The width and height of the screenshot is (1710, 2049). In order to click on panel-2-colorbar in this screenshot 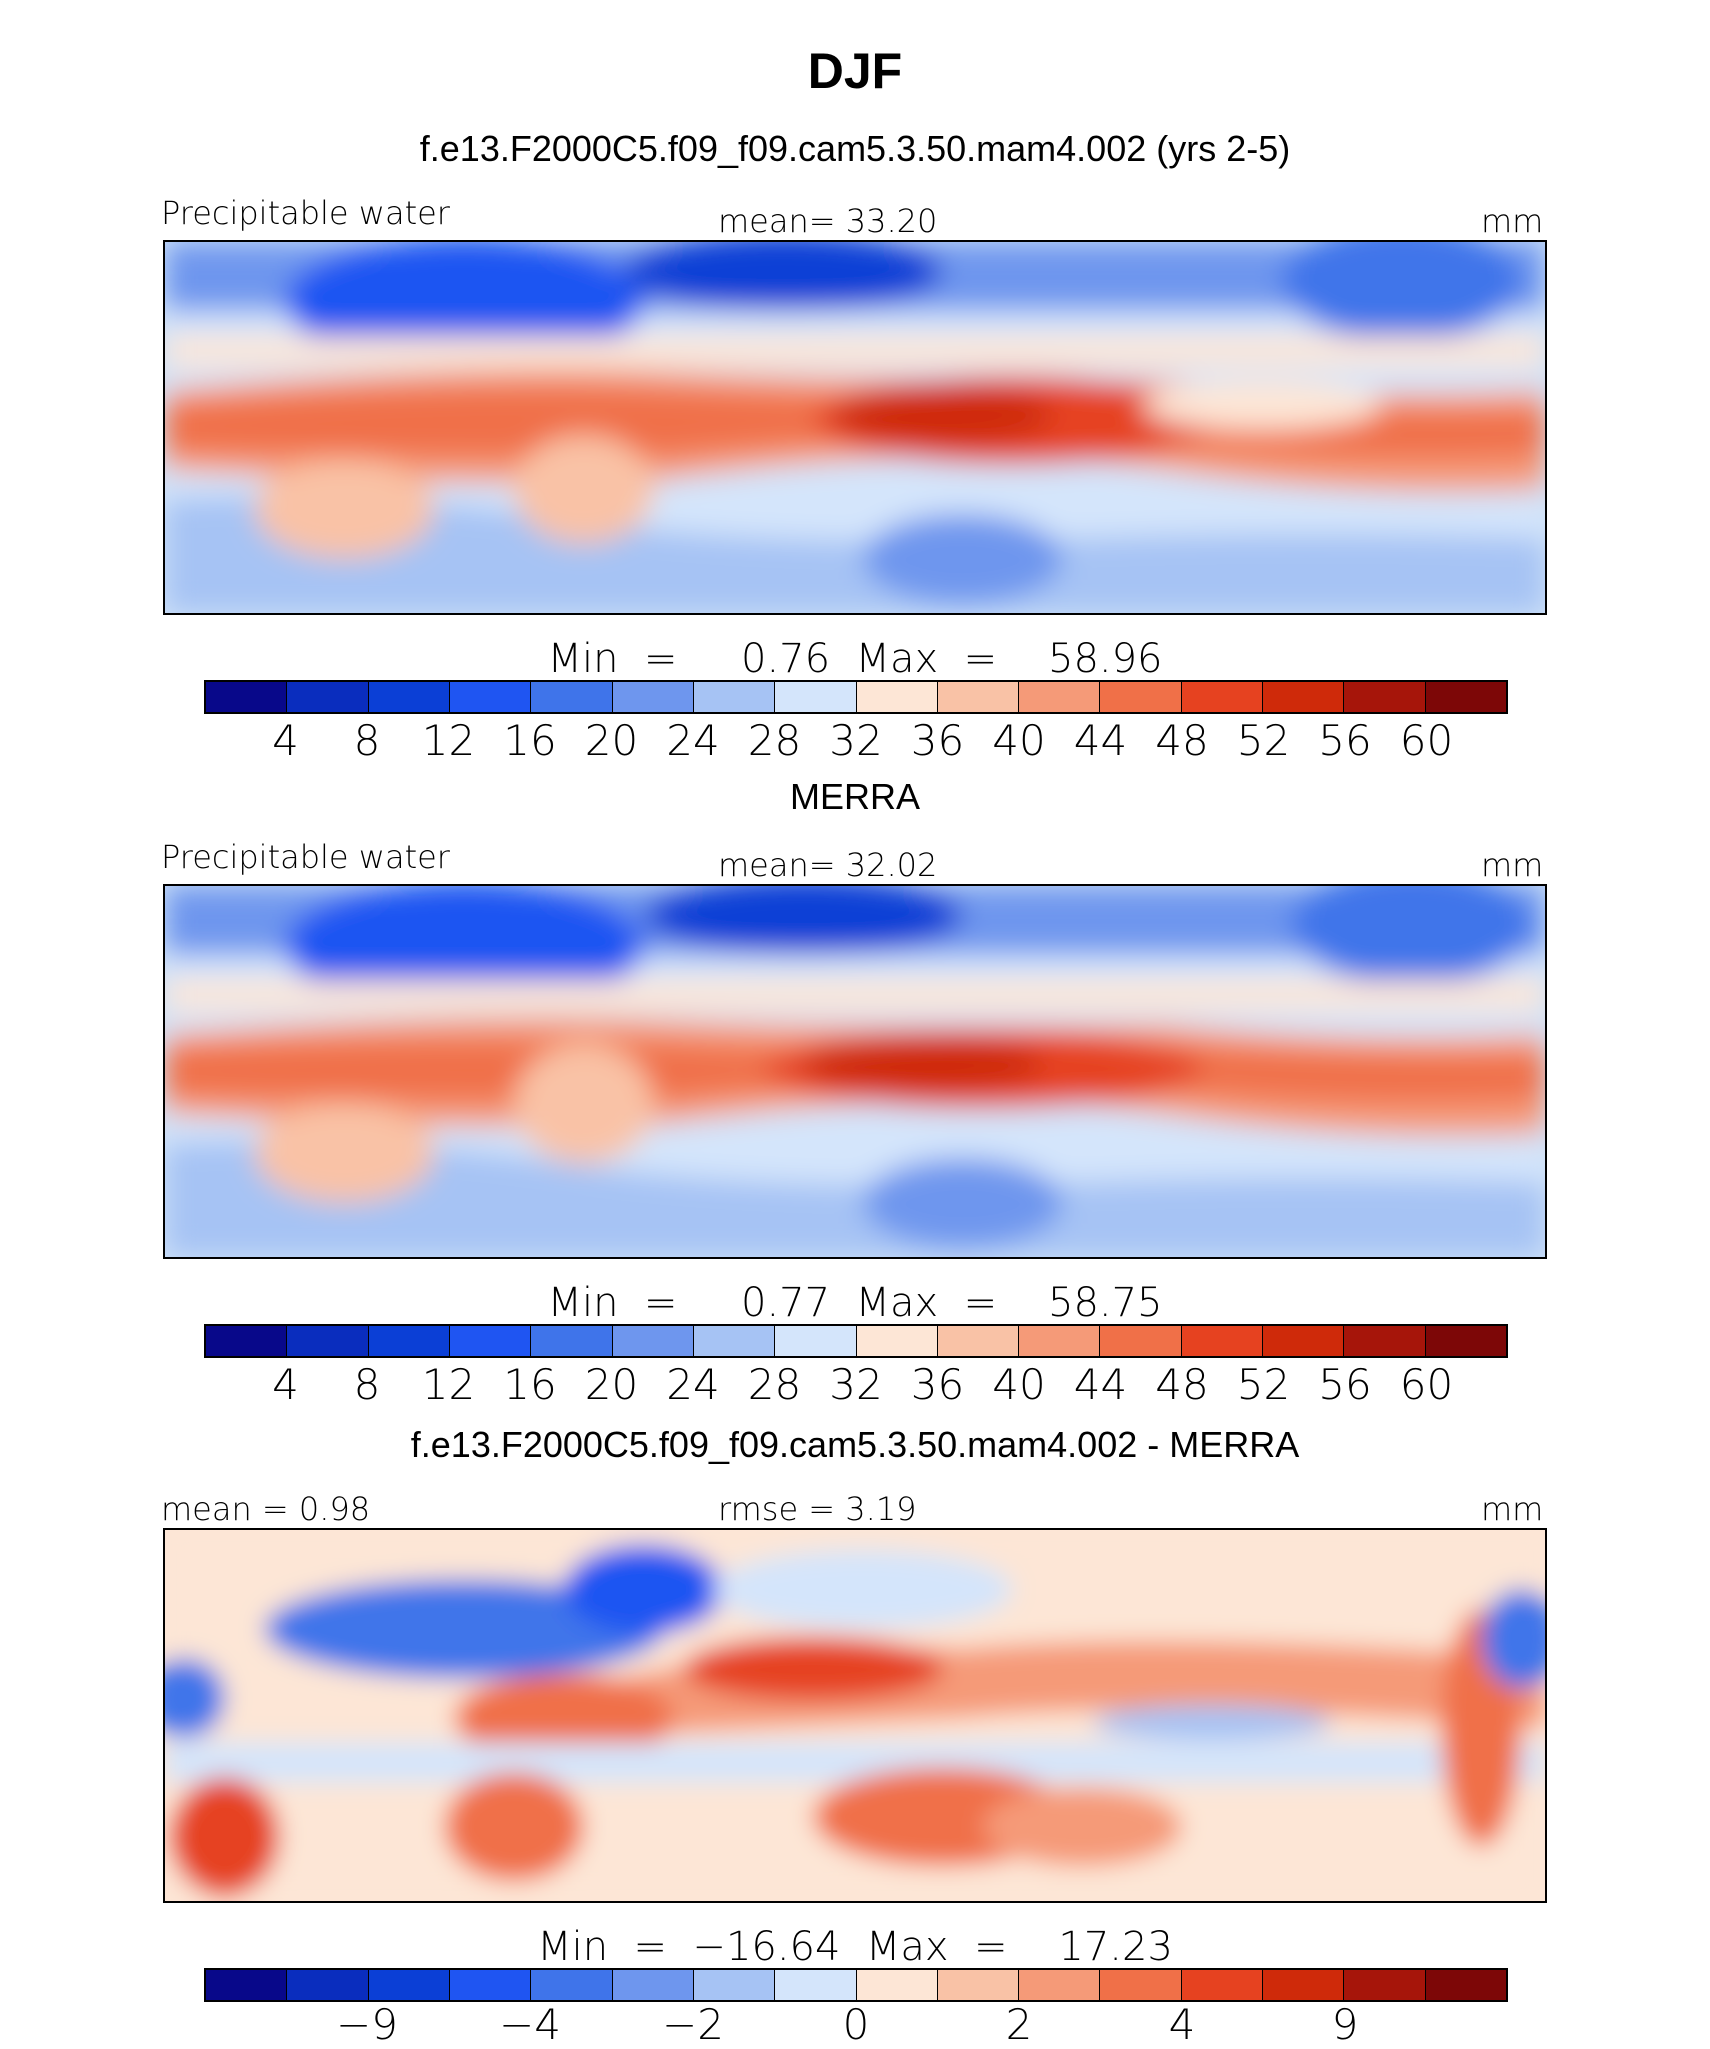, I will do `click(856, 1341)`.